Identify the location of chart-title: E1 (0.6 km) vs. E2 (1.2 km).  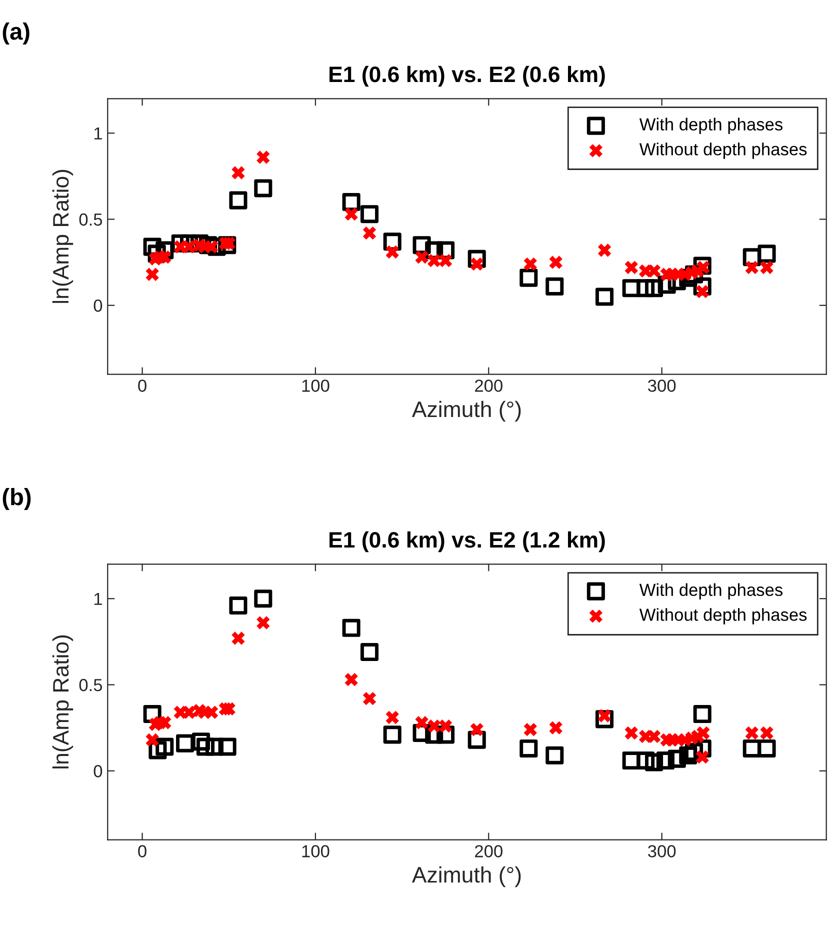
(467, 541).